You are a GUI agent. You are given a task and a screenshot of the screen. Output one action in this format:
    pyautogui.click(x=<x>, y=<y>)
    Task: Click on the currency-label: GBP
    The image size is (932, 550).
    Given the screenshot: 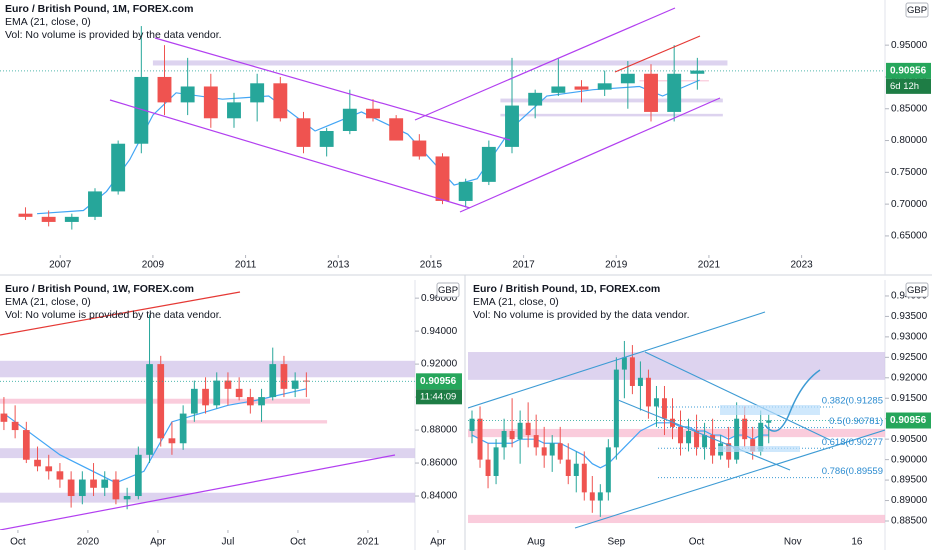 What is the action you would take?
    pyautogui.click(x=448, y=290)
    